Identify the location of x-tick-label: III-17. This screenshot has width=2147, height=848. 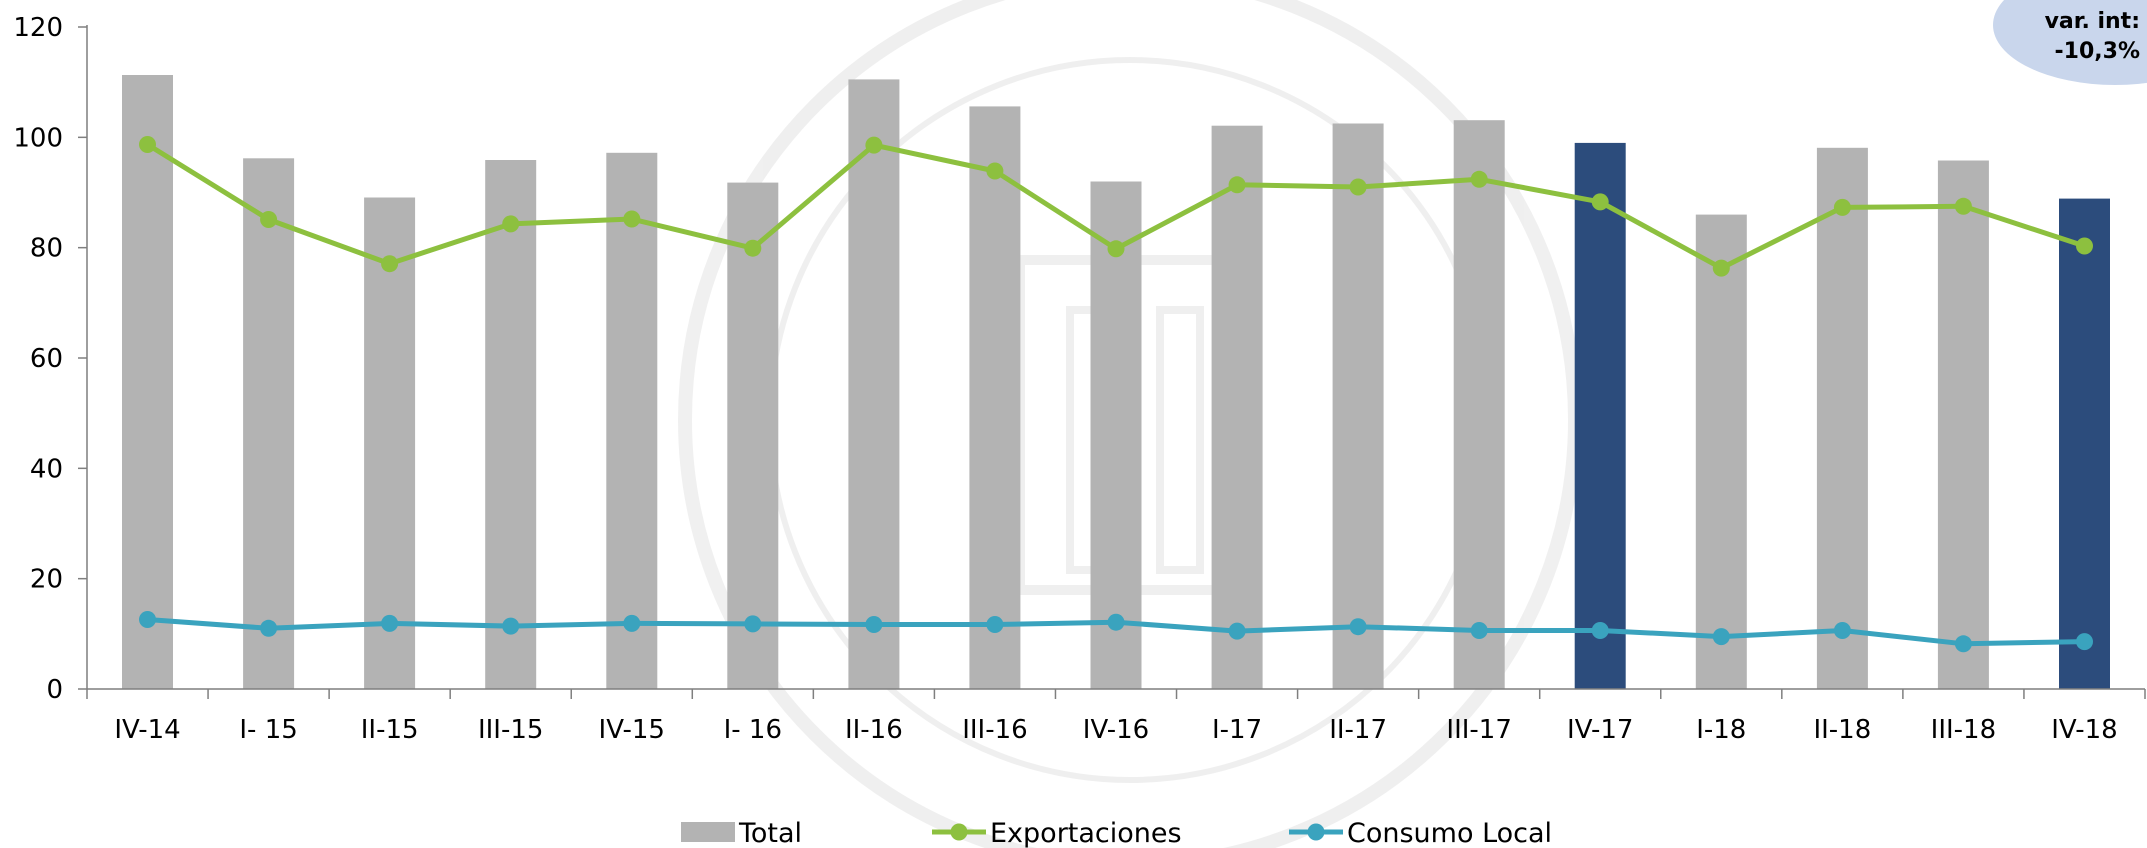
(1478, 730).